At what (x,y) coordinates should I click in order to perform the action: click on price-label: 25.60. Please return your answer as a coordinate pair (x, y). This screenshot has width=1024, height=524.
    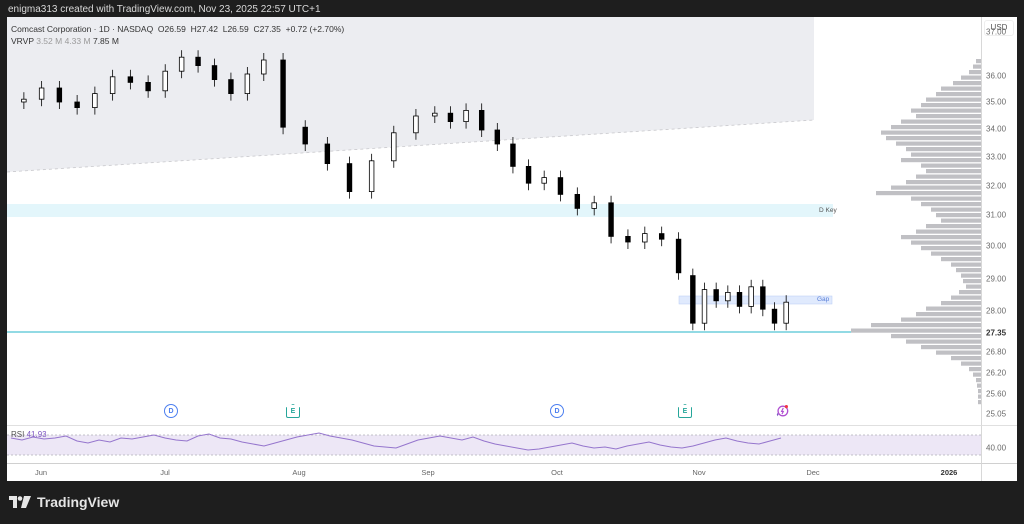
    Looking at the image, I should click on (996, 394).